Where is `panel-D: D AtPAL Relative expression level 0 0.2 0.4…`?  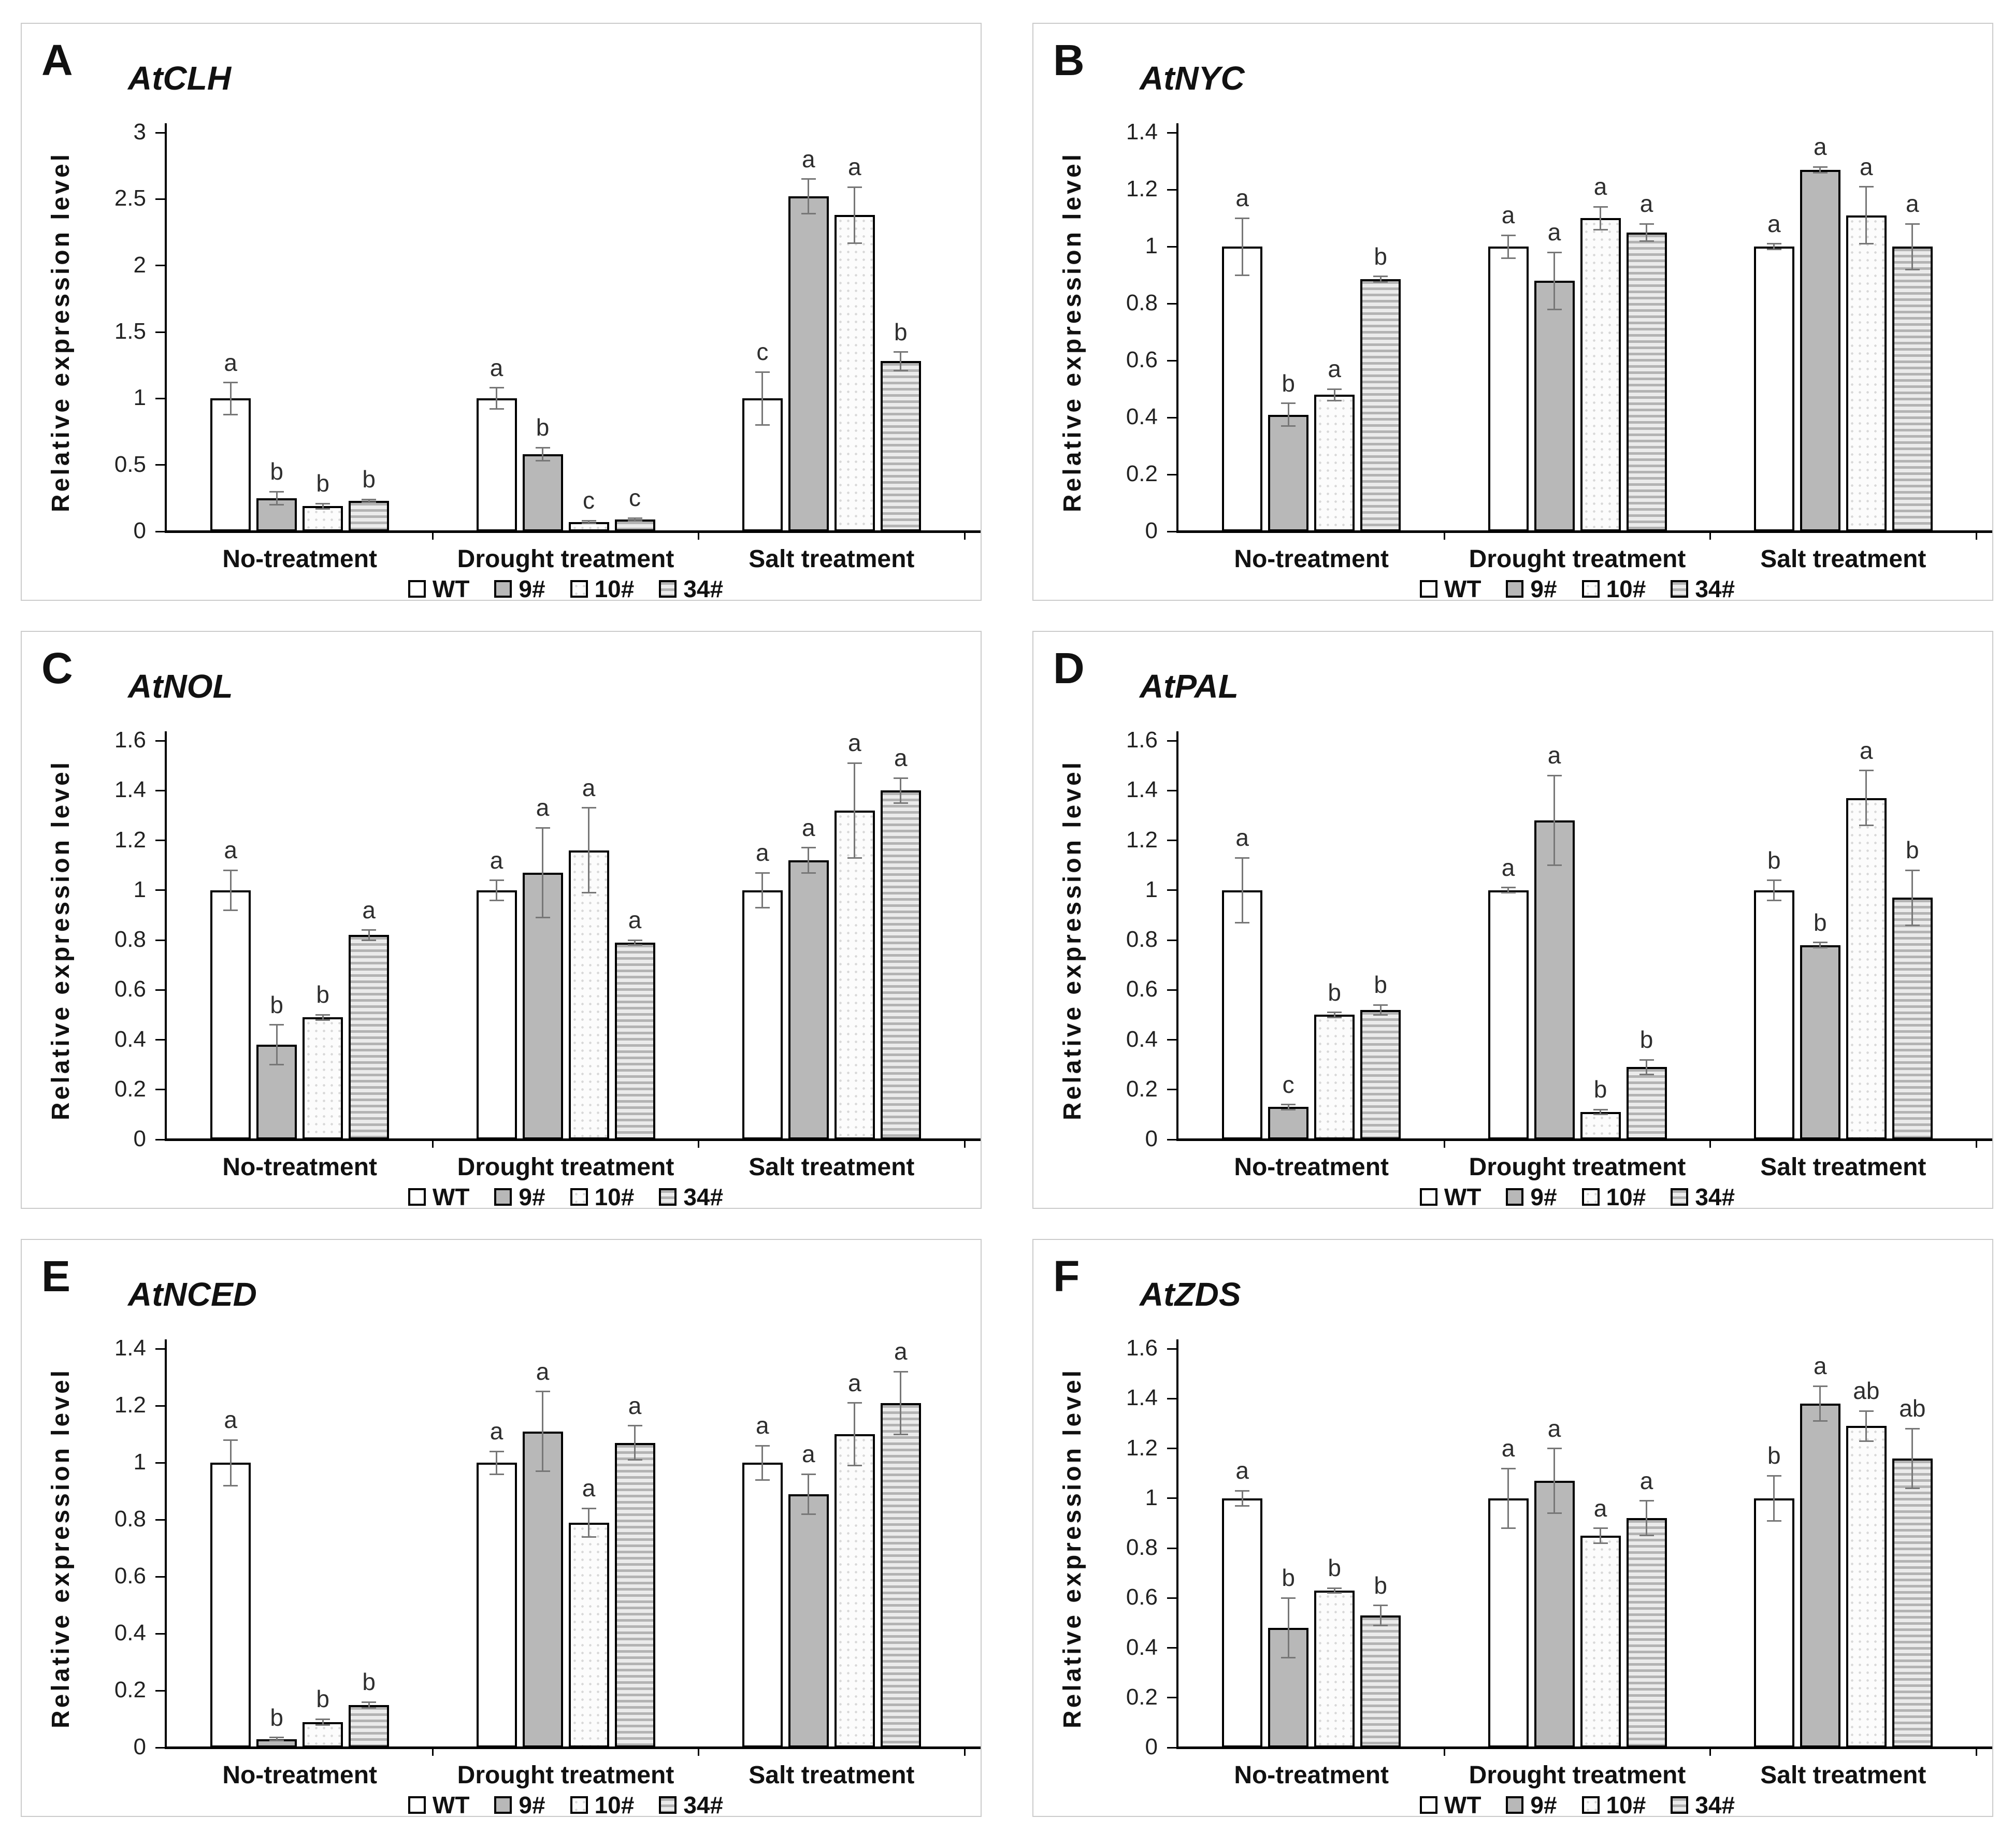 panel-D: D AtPAL Relative expression level 0 0.2 0.4… is located at coordinates (1513, 920).